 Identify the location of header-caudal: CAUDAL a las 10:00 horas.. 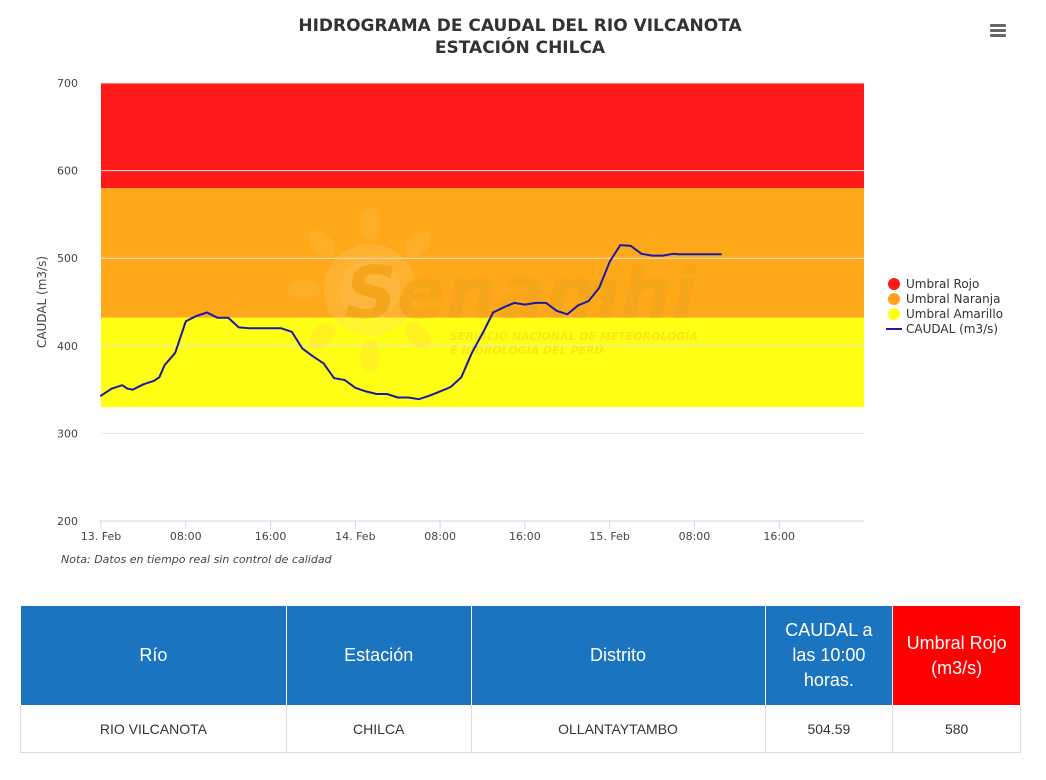
(829, 655).